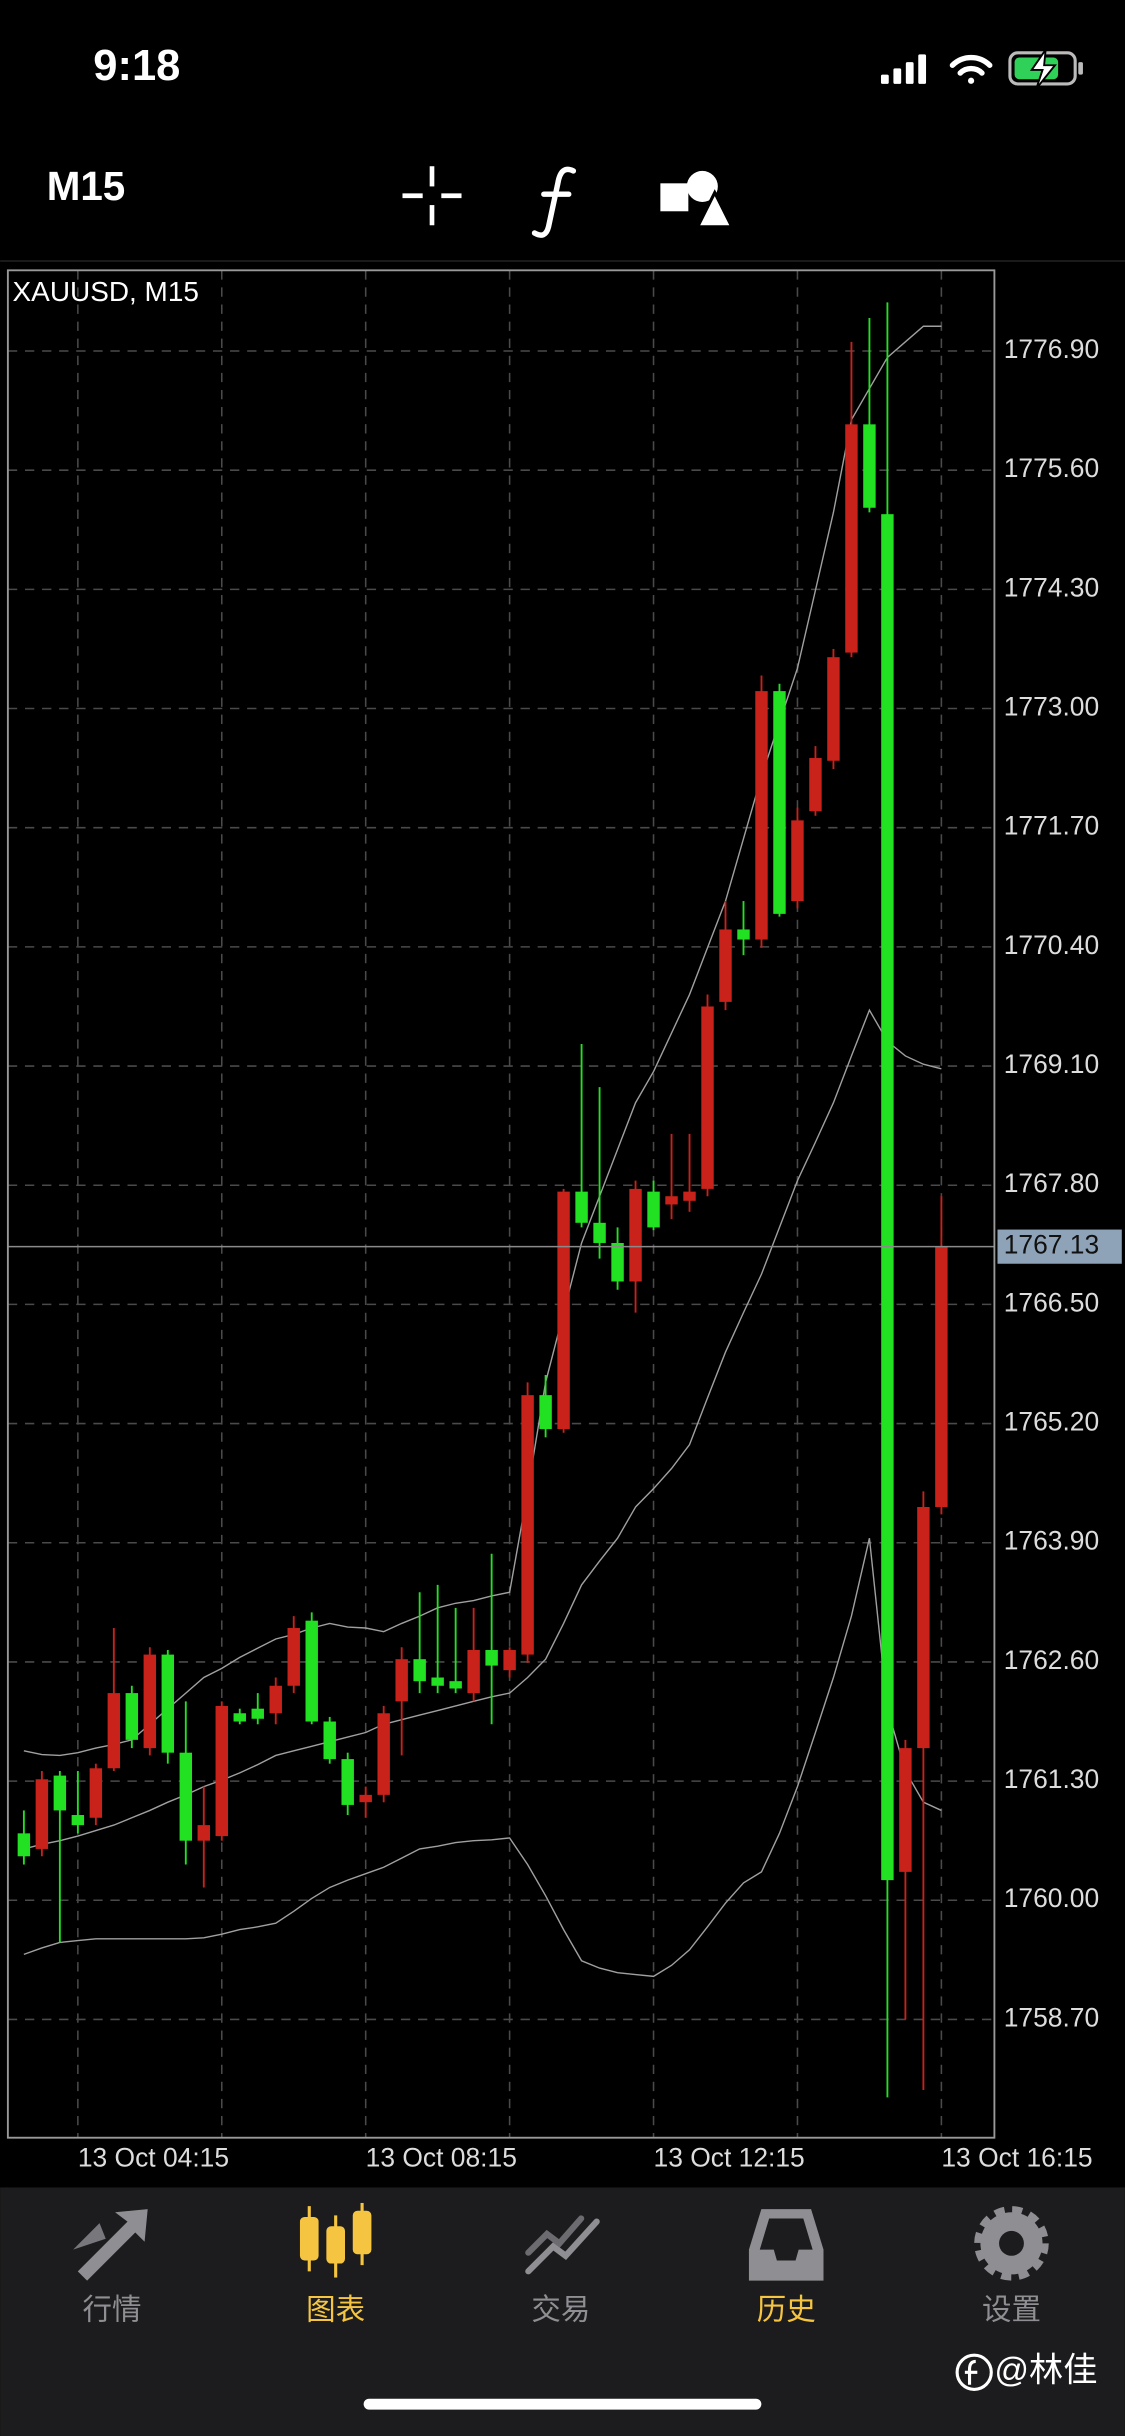 This screenshot has width=1125, height=2436. Describe the element at coordinates (1051, 1064) in the screenshot. I see `y-tick-label: 1769.10` at that location.